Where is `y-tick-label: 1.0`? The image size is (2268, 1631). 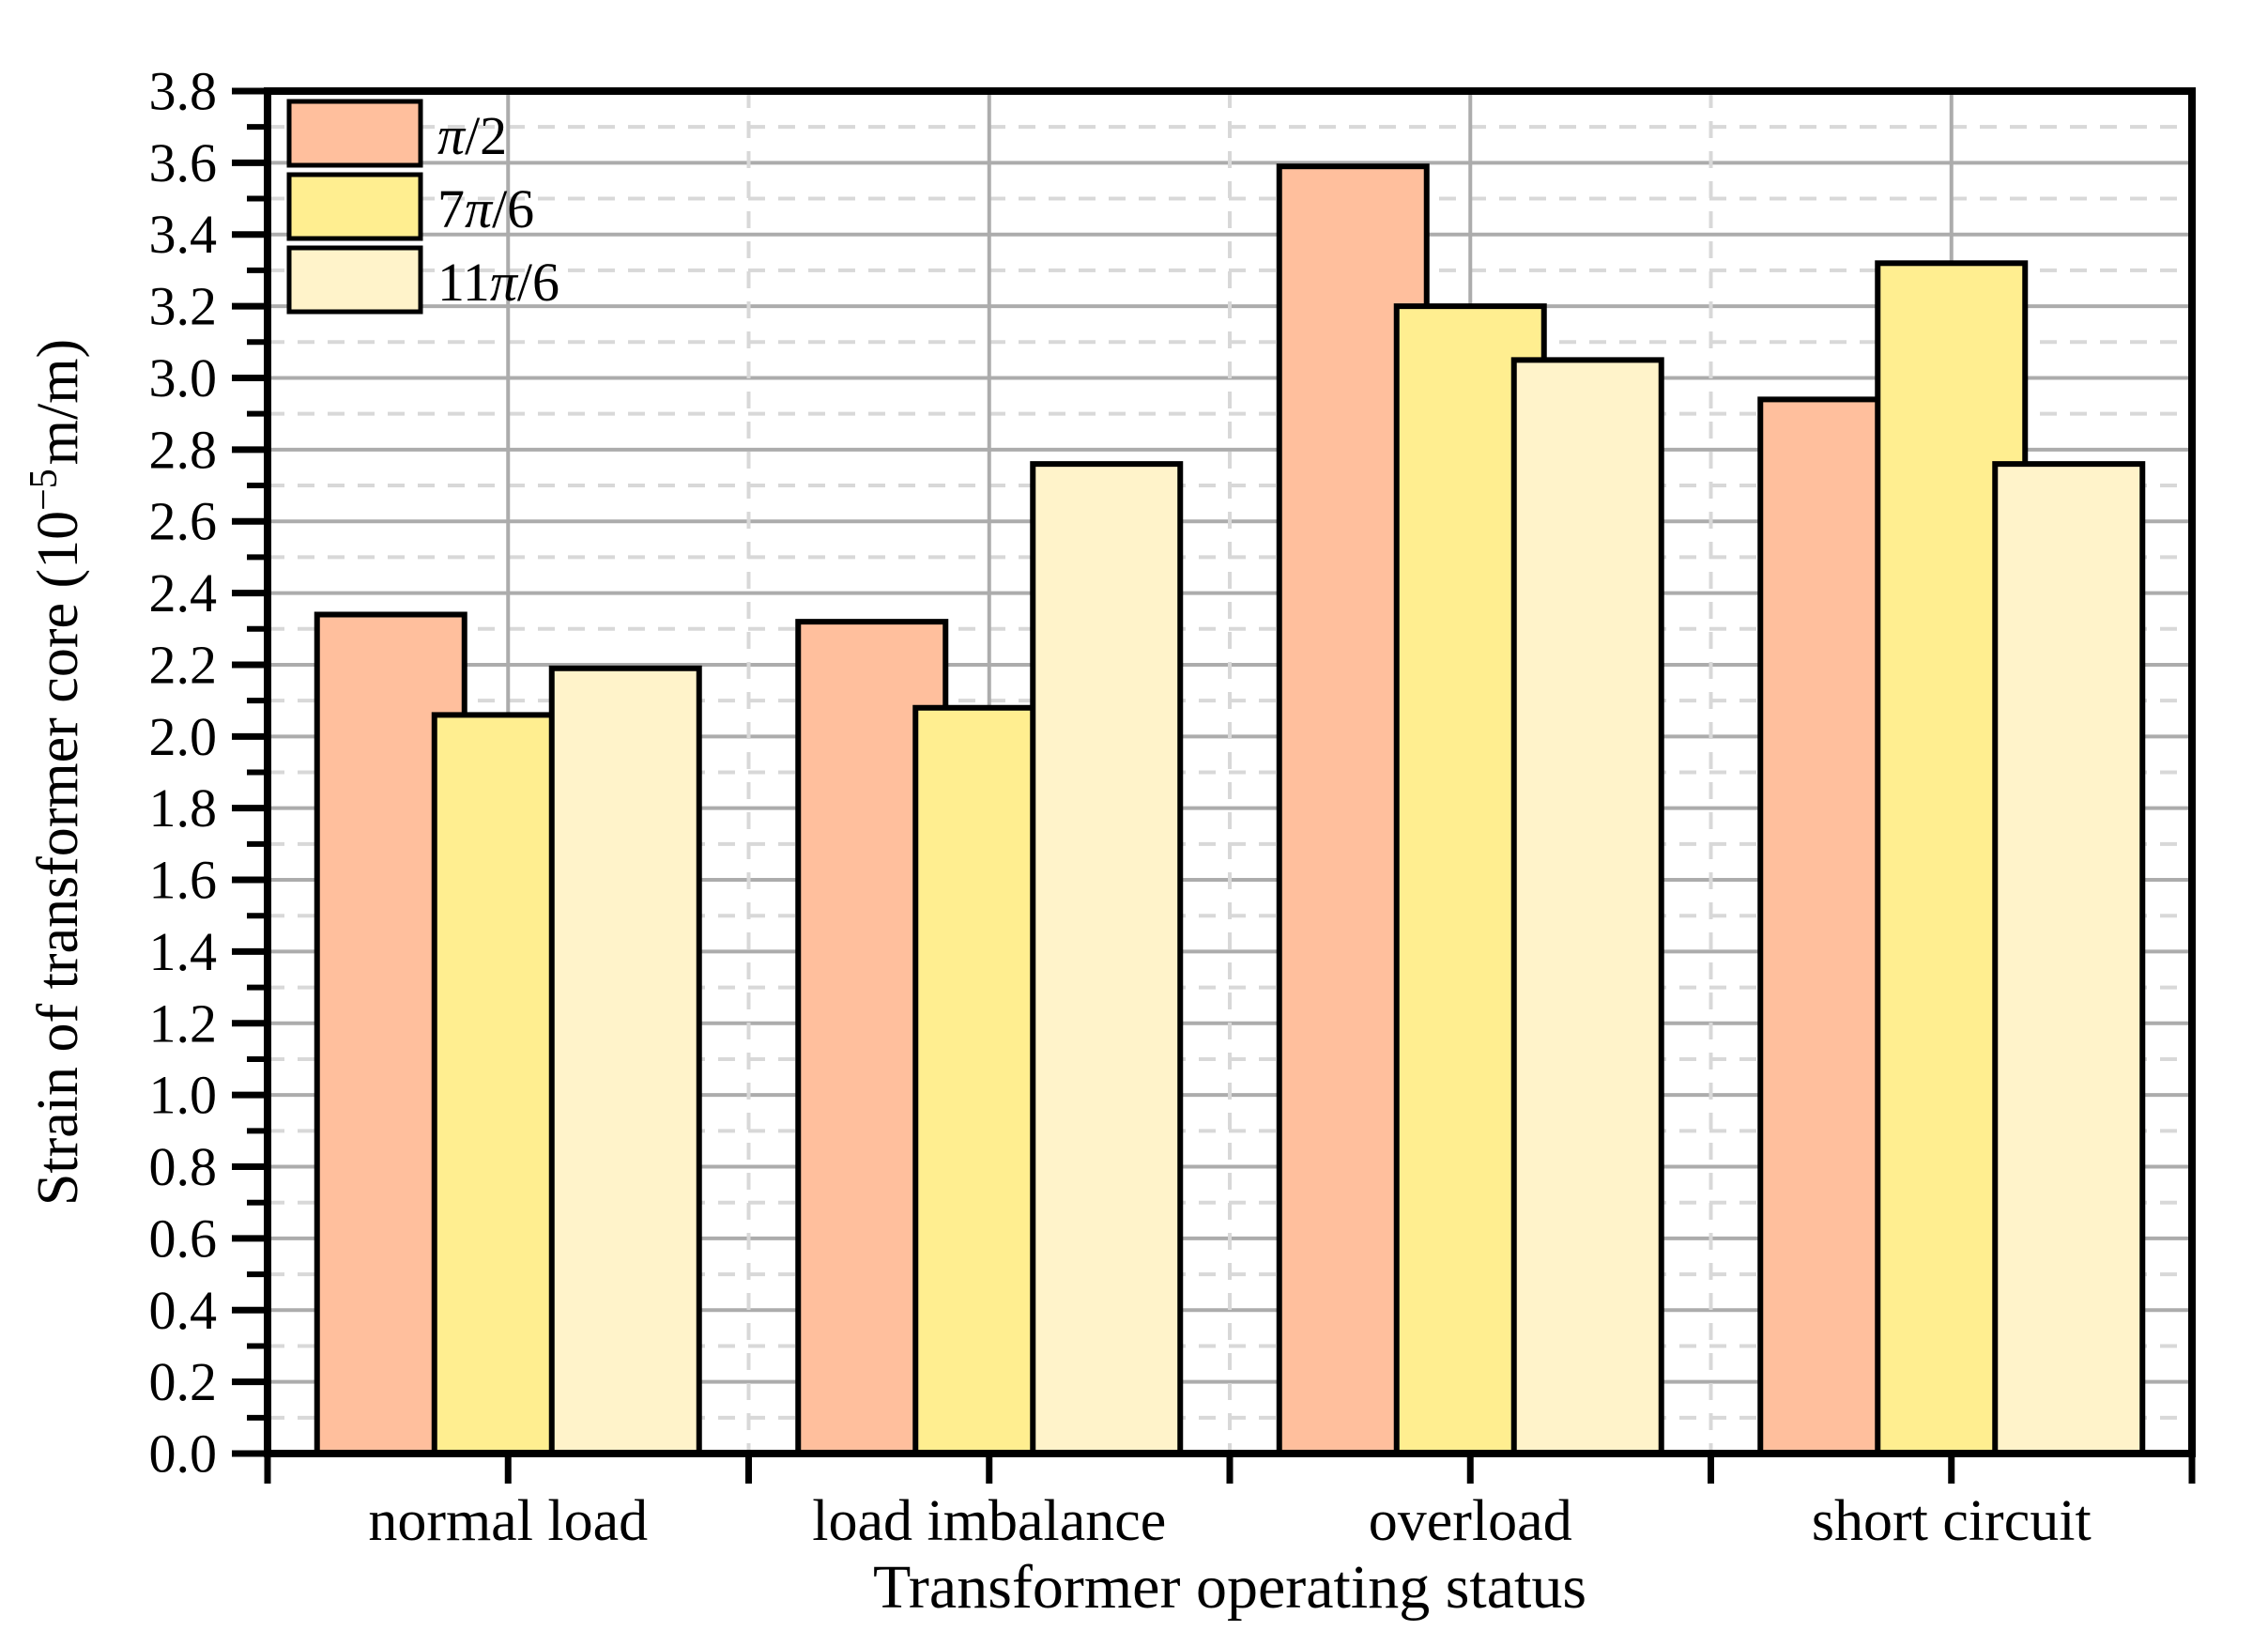 y-tick-label: 1.0 is located at coordinates (183, 1095).